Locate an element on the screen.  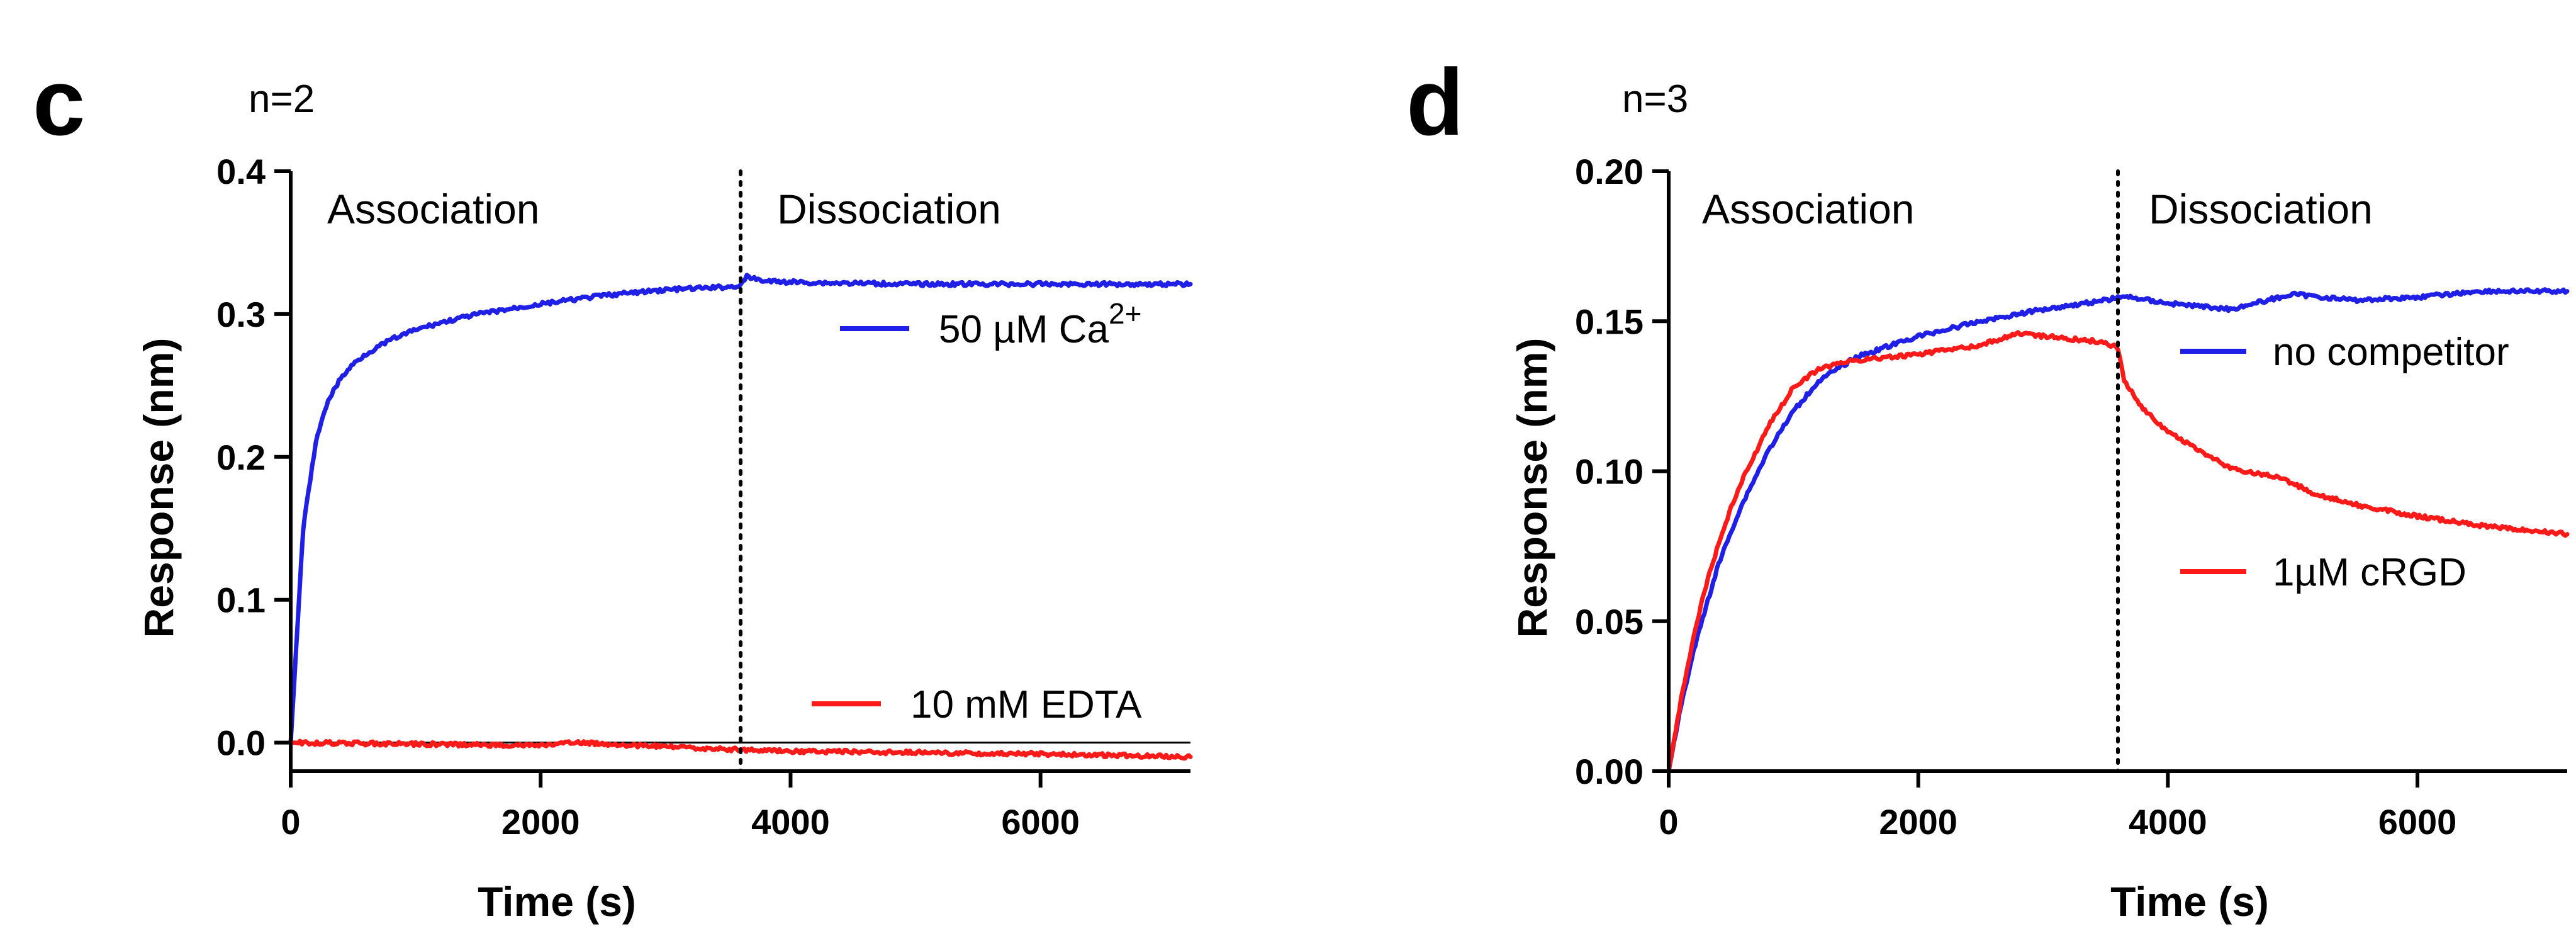
panel-d-ytick-label-3: 0.15 is located at coordinates (1609, 321).